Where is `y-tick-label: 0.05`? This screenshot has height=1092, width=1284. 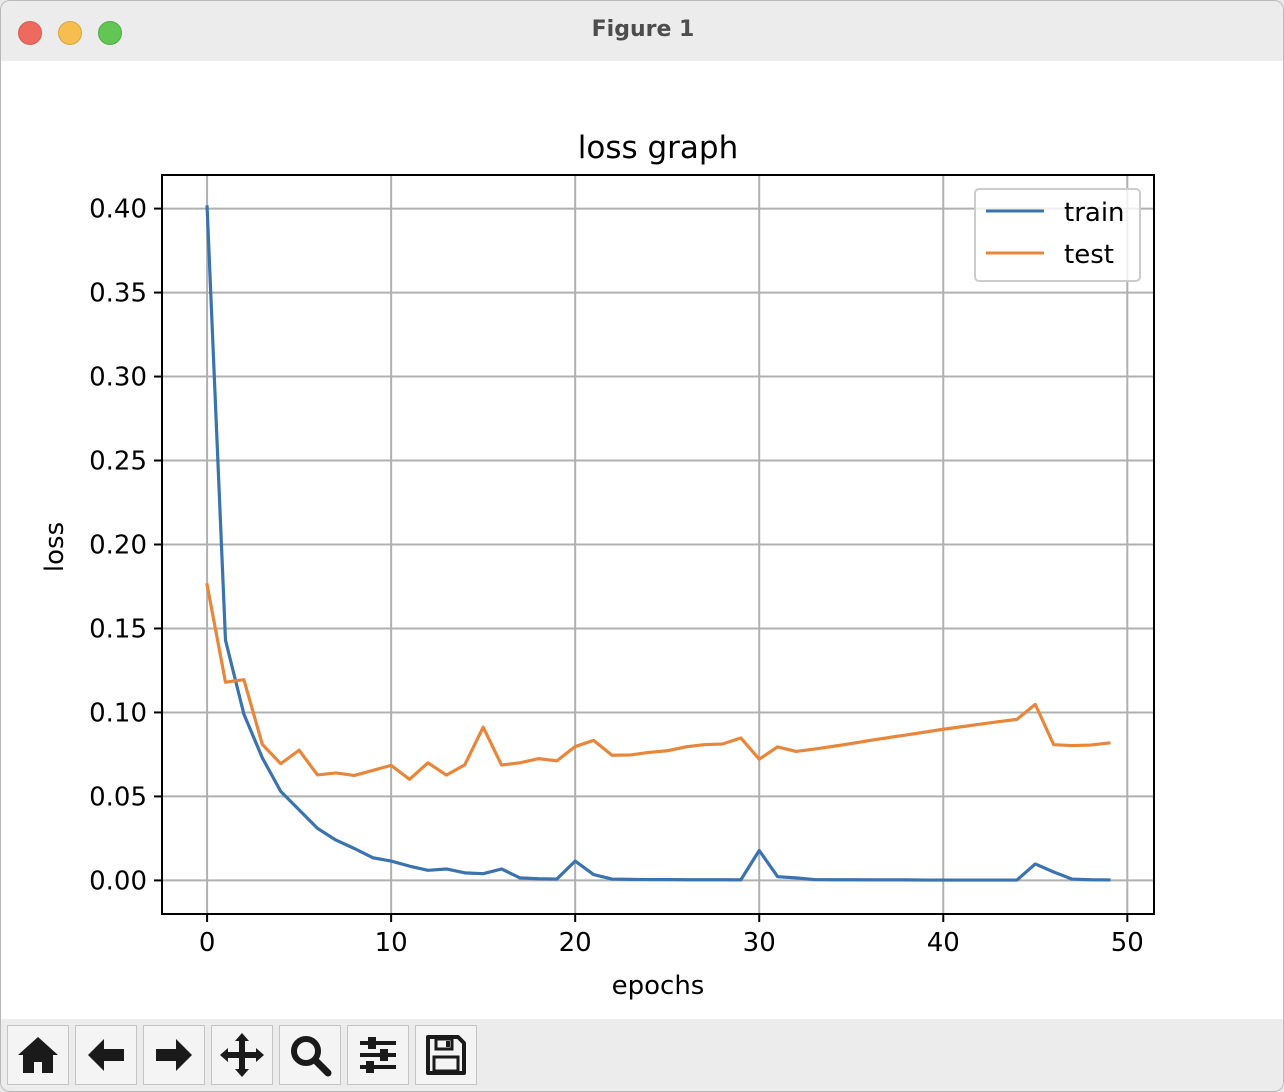 y-tick-label: 0.05 is located at coordinates (118, 797).